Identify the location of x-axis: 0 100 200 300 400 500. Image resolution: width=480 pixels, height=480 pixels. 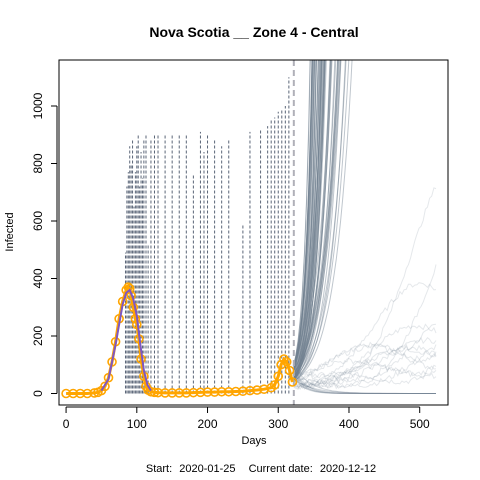
(246, 418).